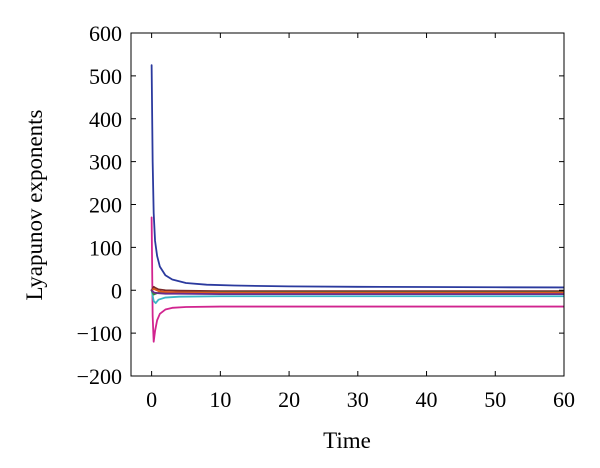 The image size is (600, 468). I want to click on y-tick-label: 600, so click(105, 33).